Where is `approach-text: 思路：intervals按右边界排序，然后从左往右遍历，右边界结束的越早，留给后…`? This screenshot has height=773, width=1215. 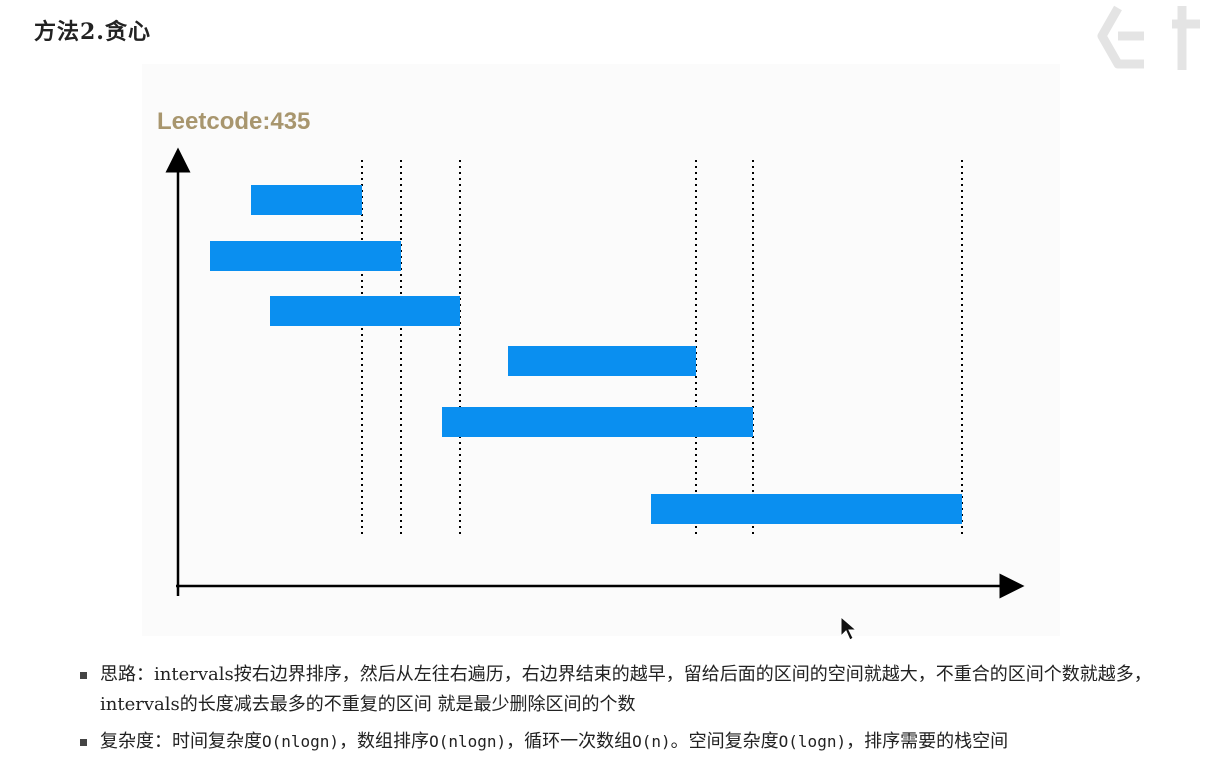
approach-text: 思路：intervals按右边界排序，然后从左往右遍历，右边界结束的越早，留给后… is located at coordinates (626, 689).